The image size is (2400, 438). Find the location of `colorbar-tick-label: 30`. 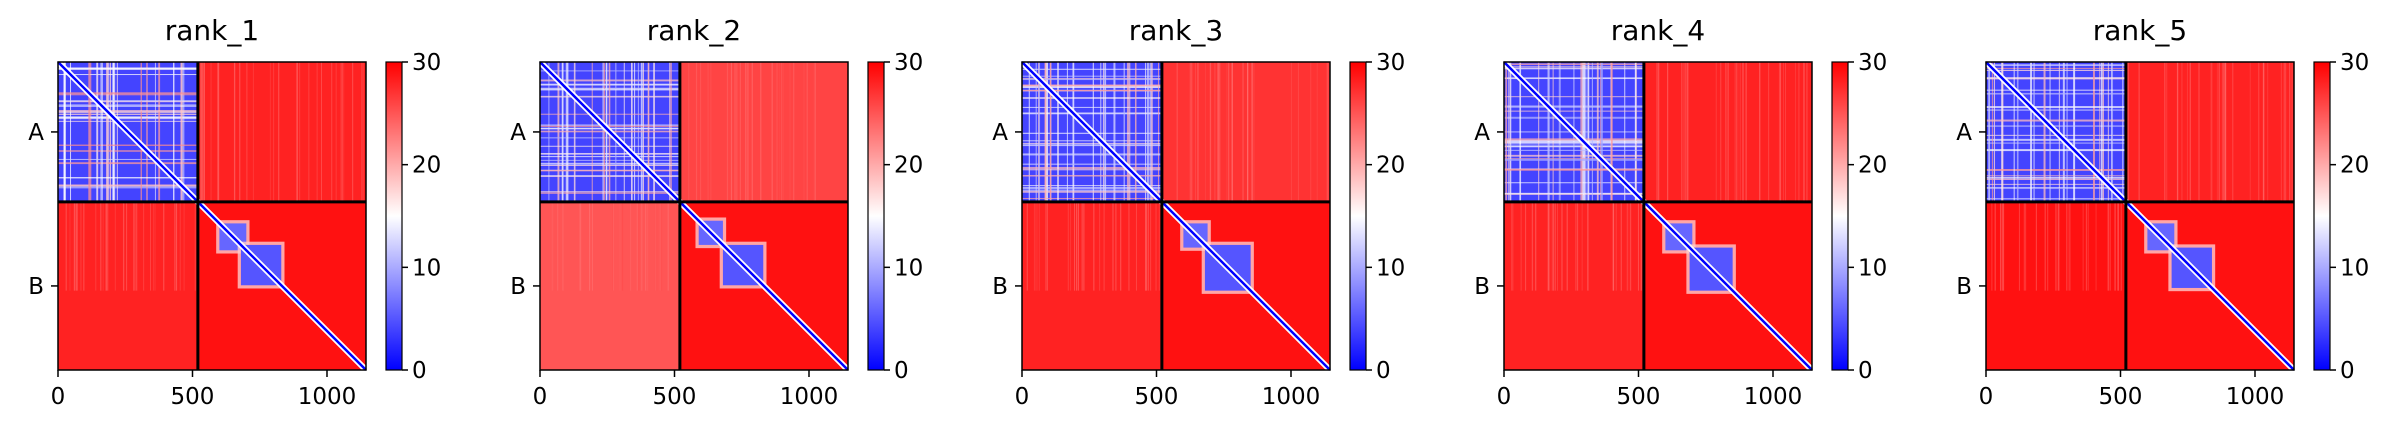

colorbar-tick-label: 30 is located at coordinates (1390, 63).